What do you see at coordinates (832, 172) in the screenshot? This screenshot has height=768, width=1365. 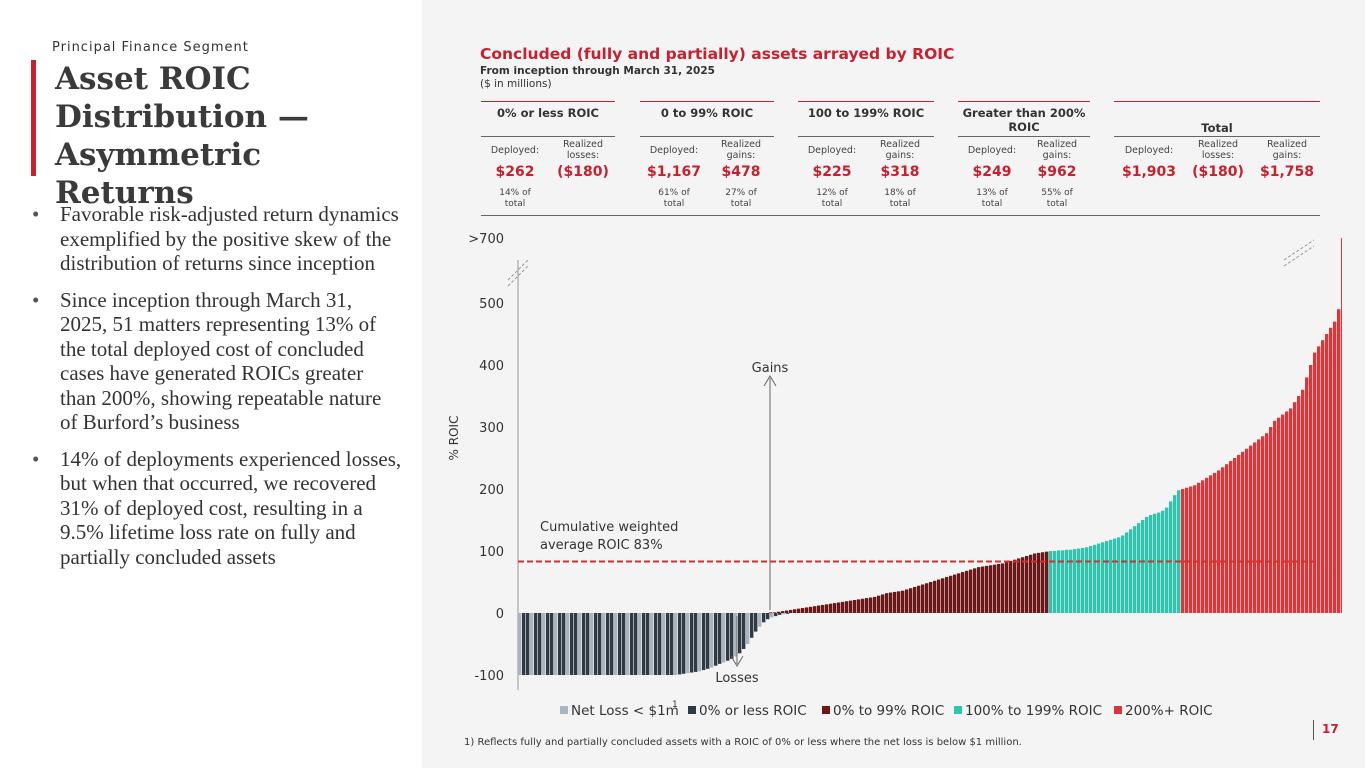 I see `cell-value: $225` at bounding box center [832, 172].